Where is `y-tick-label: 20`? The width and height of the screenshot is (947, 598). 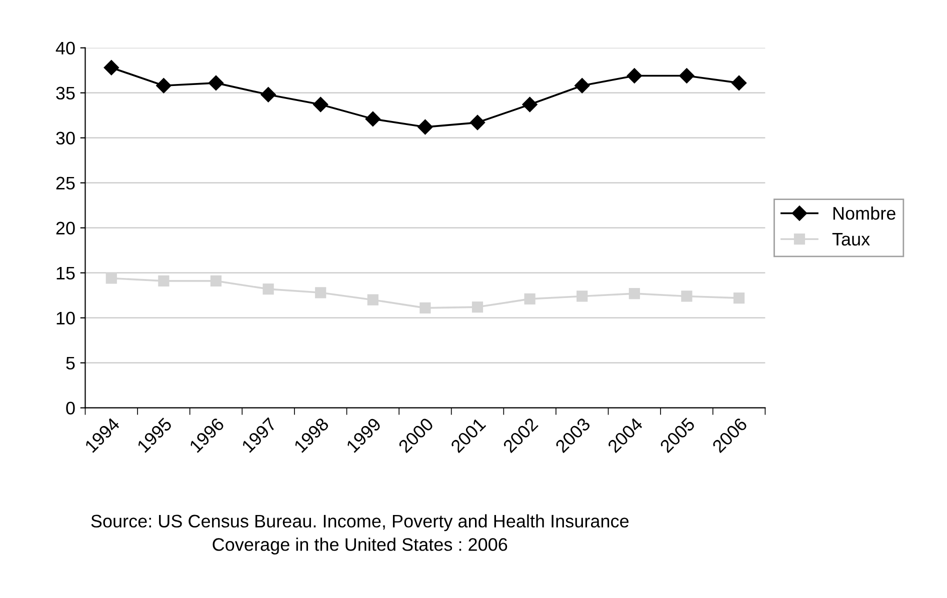 y-tick-label: 20 is located at coordinates (65, 228).